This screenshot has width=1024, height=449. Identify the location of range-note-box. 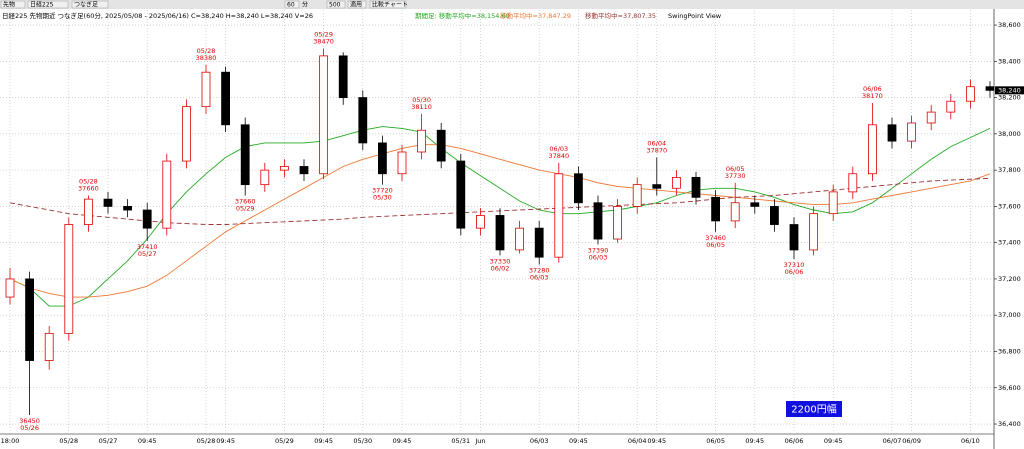
(814, 409).